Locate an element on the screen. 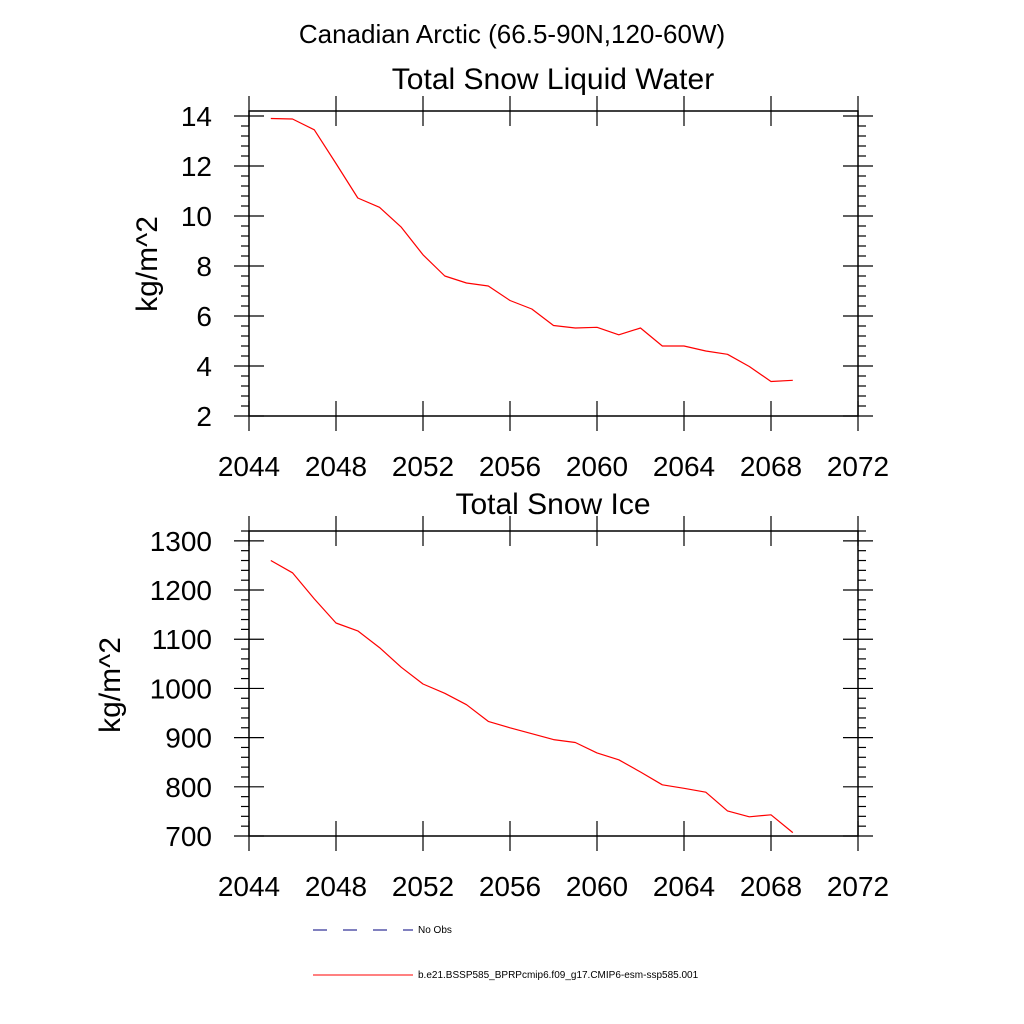  panel-title: Total Snow Ice is located at coordinates (552, 504).